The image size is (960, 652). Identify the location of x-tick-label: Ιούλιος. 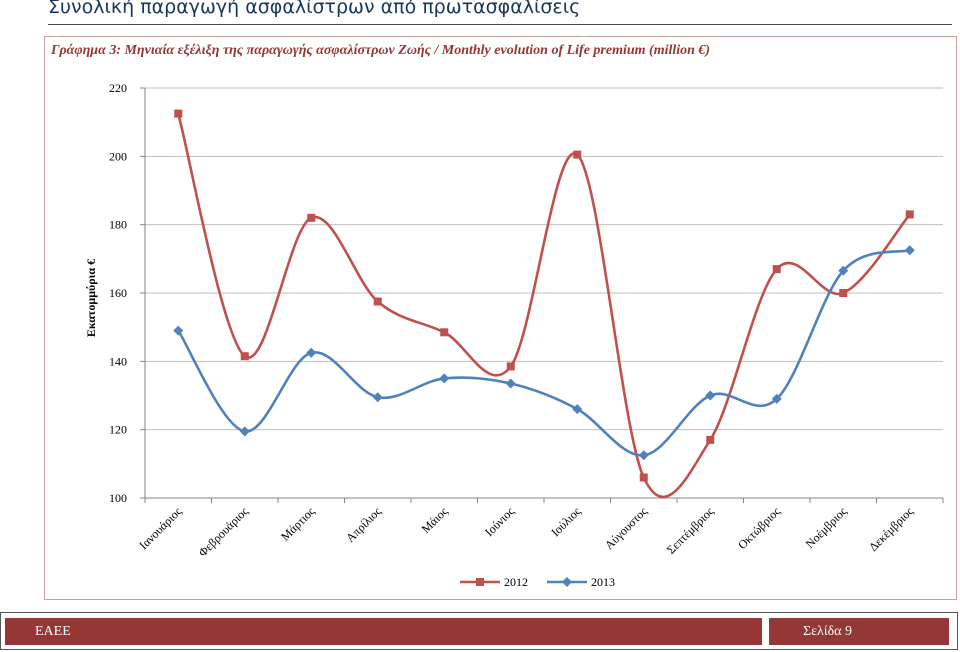
(565, 521).